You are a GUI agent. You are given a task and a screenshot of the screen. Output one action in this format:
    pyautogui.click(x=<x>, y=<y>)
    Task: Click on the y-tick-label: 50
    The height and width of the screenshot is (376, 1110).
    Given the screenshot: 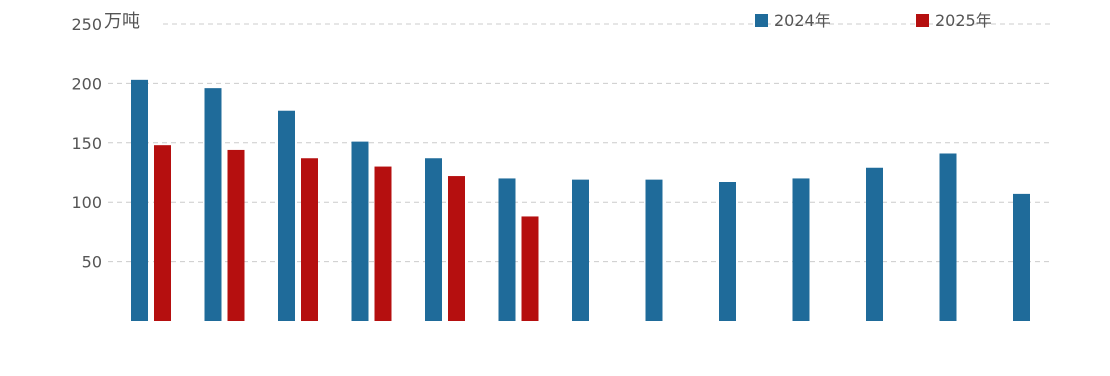 What is the action you would take?
    pyautogui.click(x=92, y=262)
    